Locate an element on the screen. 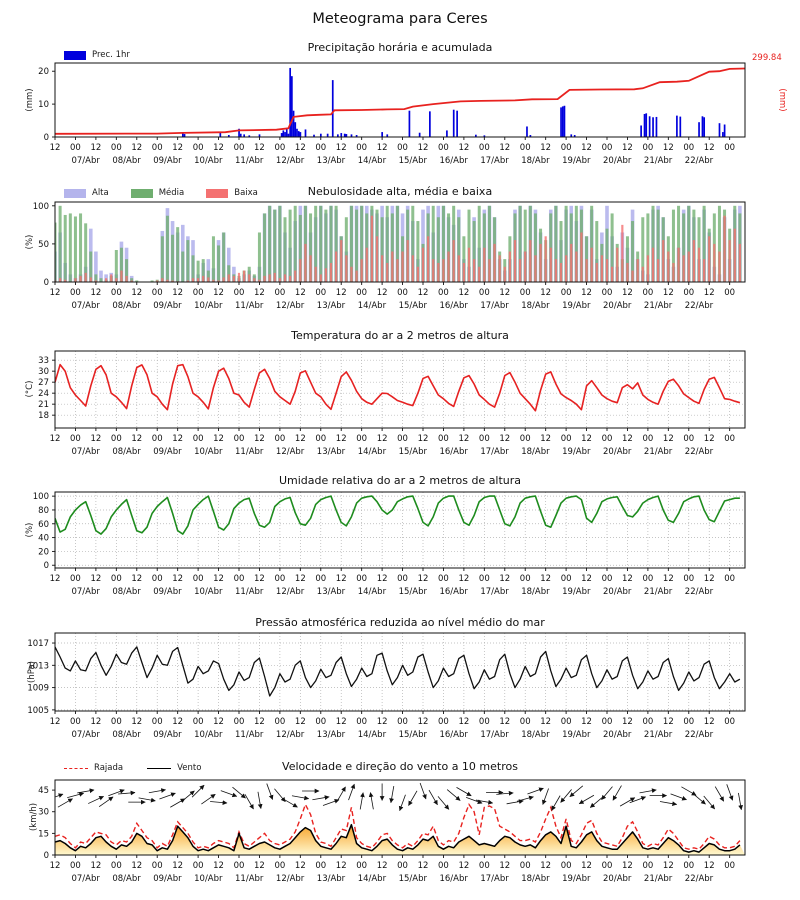 Image resolution: width=800 pixels, height=900 pixels. accumulated-max-value: 299.84 is located at coordinates (767, 58).